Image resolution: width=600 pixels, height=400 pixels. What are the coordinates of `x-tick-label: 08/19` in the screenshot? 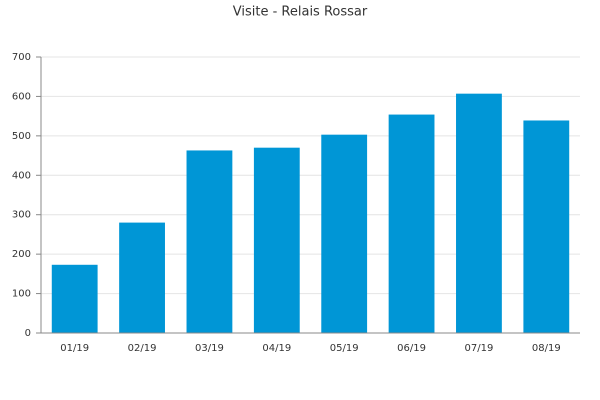 It's located at (546, 348).